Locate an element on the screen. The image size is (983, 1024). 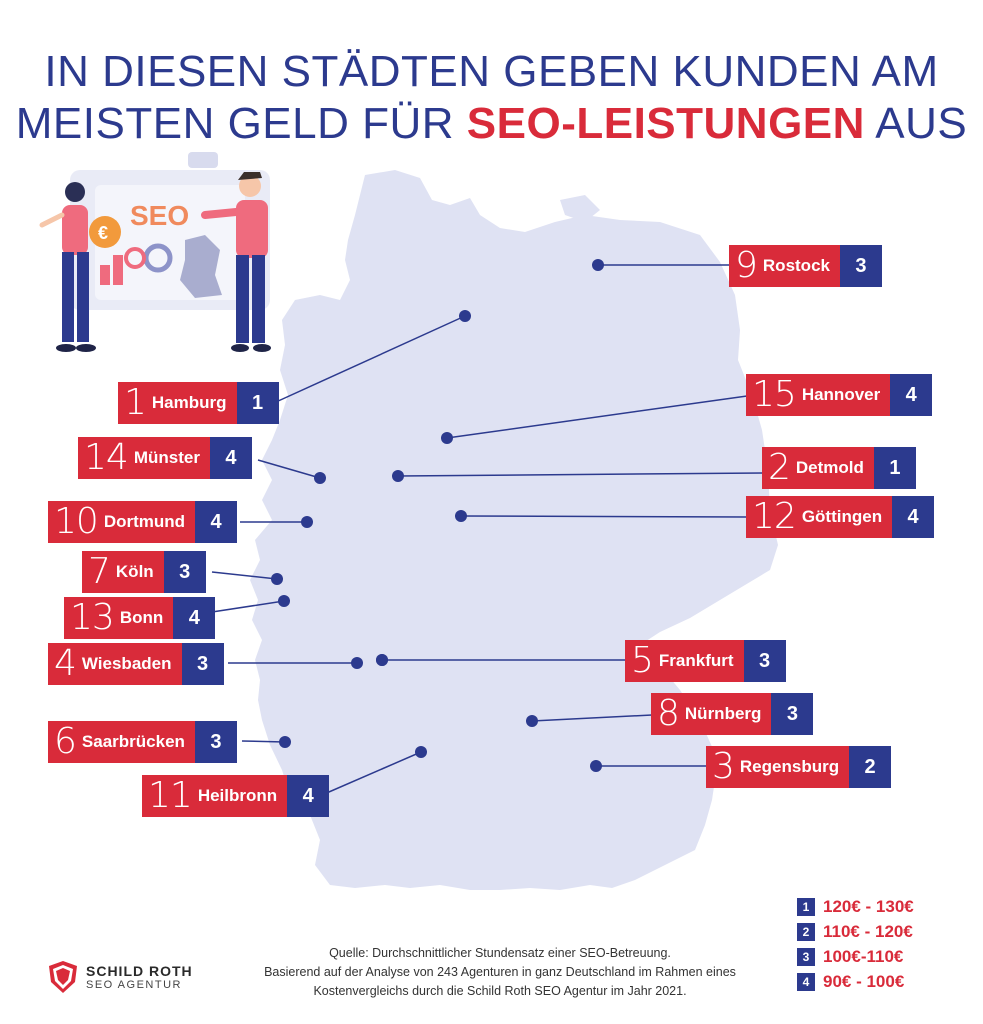
city-name: Regensburg is located at coordinates (789, 766).